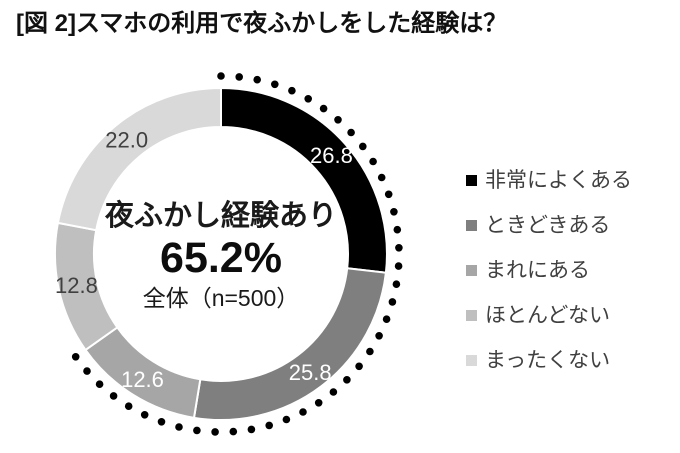  What do you see at coordinates (126, 140) in the screenshot?
I see `segment-value-label-4: 22.0` at bounding box center [126, 140].